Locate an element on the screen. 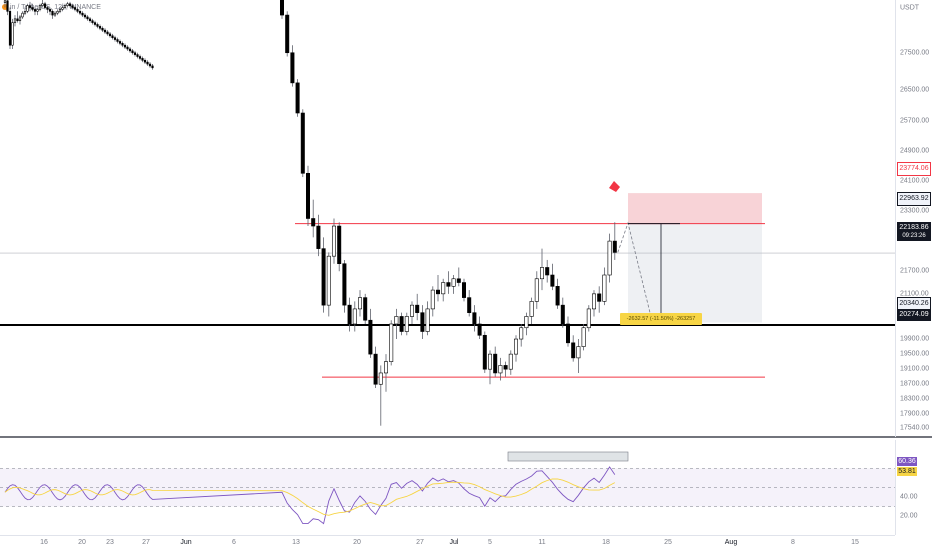 The width and height of the screenshot is (932, 551). price-tick: 24900.00 is located at coordinates (915, 151).